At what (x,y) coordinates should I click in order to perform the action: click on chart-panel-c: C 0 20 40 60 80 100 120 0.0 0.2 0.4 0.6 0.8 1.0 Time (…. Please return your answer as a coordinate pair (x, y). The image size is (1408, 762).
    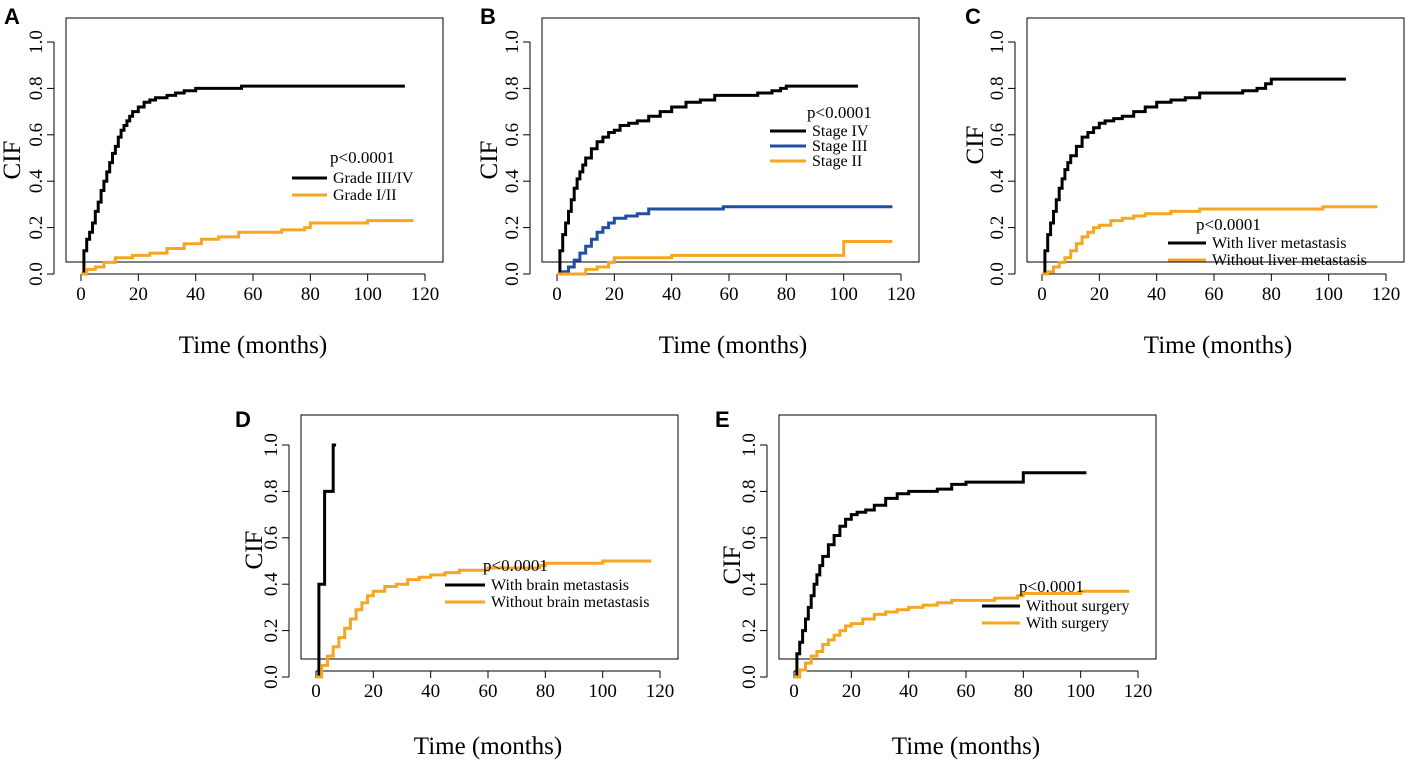
    Looking at the image, I should click on (1183, 181).